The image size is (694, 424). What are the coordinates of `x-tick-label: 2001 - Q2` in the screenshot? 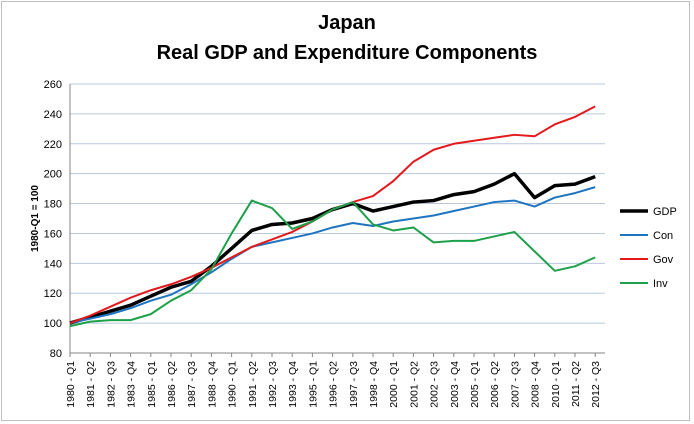 It's located at (414, 384).